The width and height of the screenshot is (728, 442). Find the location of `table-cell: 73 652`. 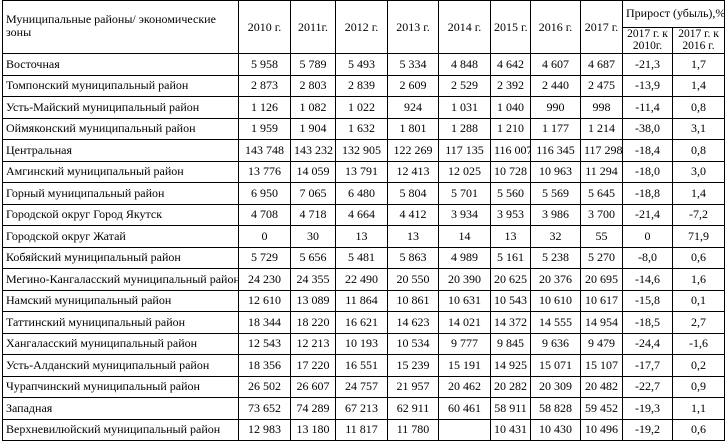

table-cell: 73 652 is located at coordinates (264, 408).